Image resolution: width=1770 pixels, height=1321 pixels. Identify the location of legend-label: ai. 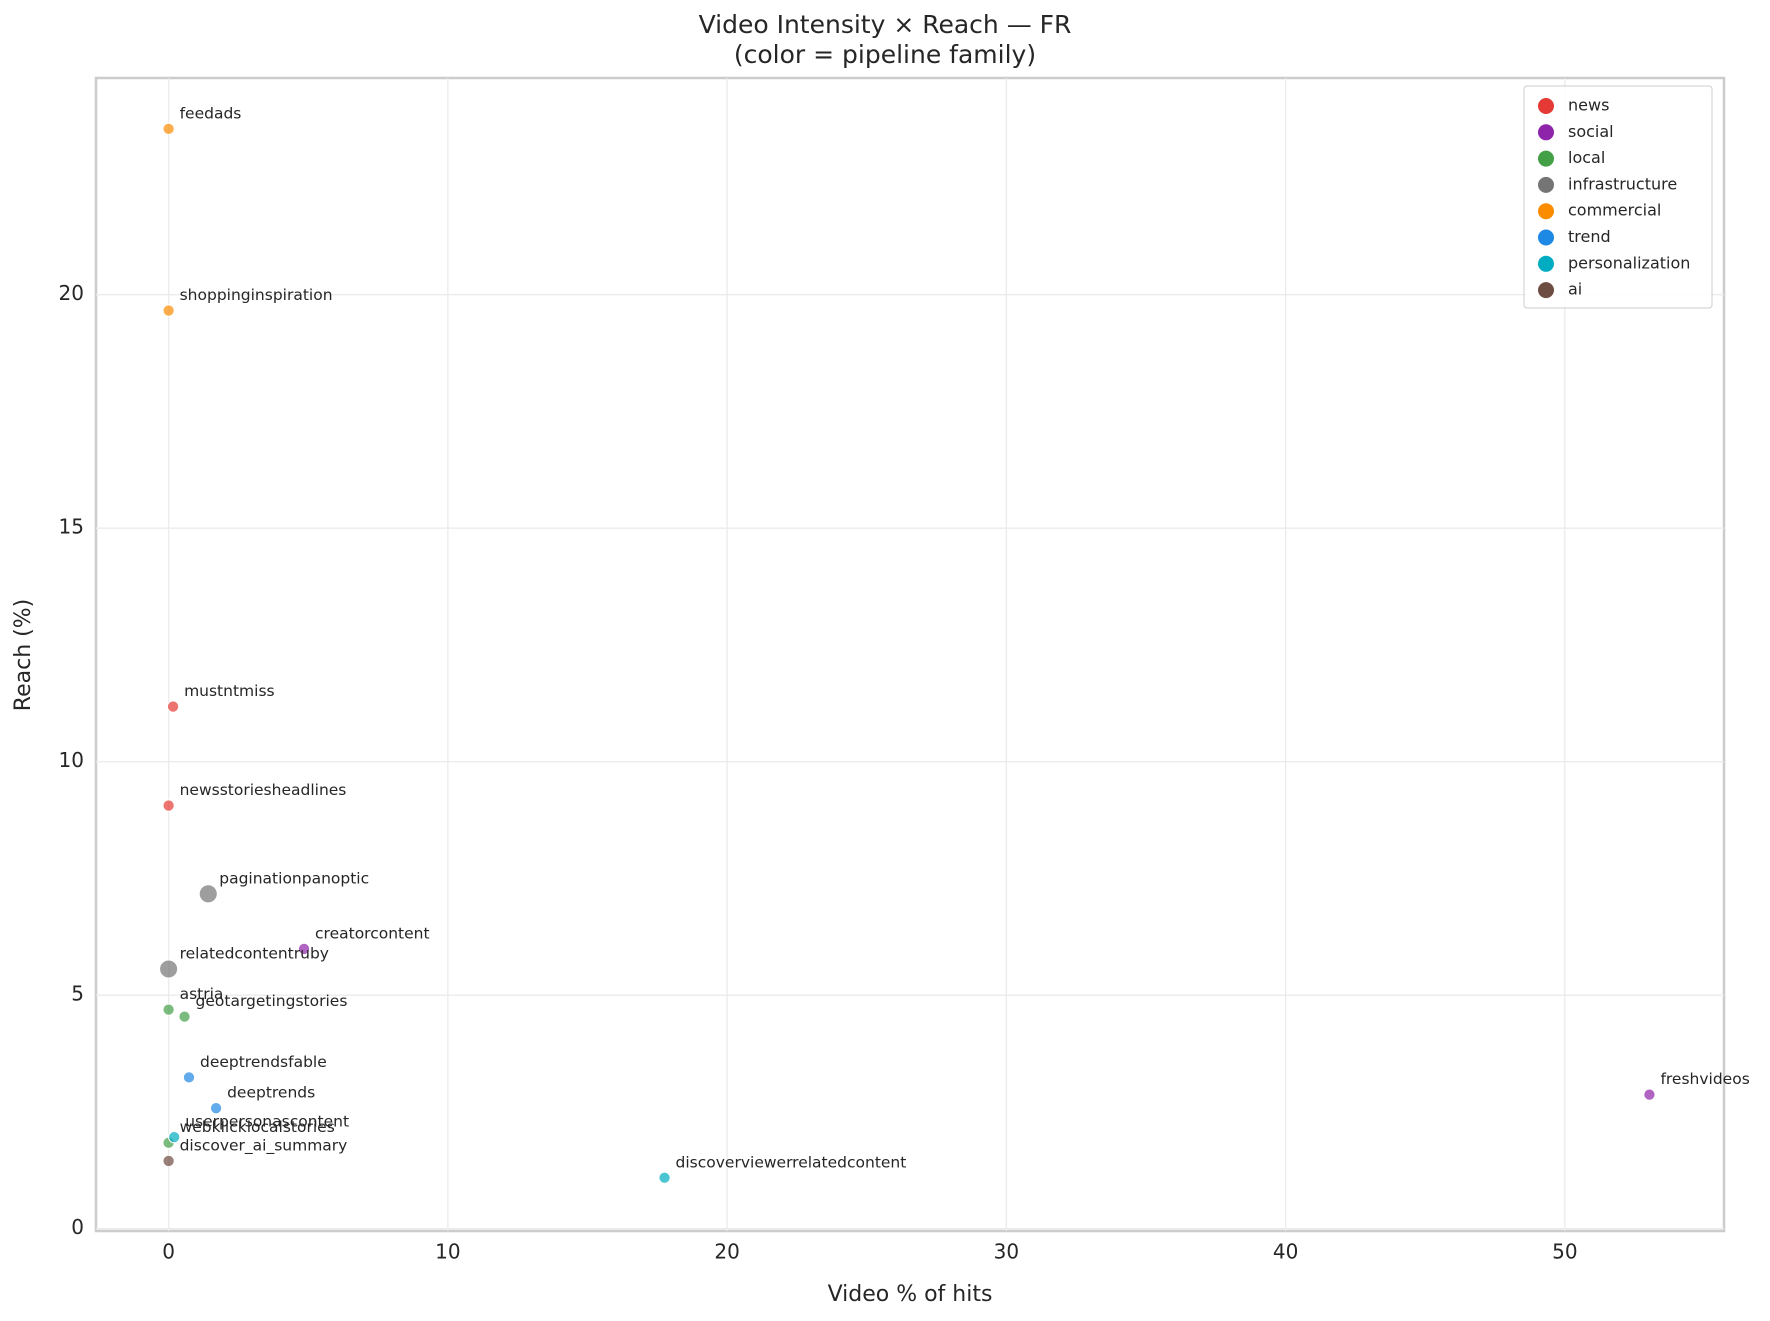
(1575, 289).